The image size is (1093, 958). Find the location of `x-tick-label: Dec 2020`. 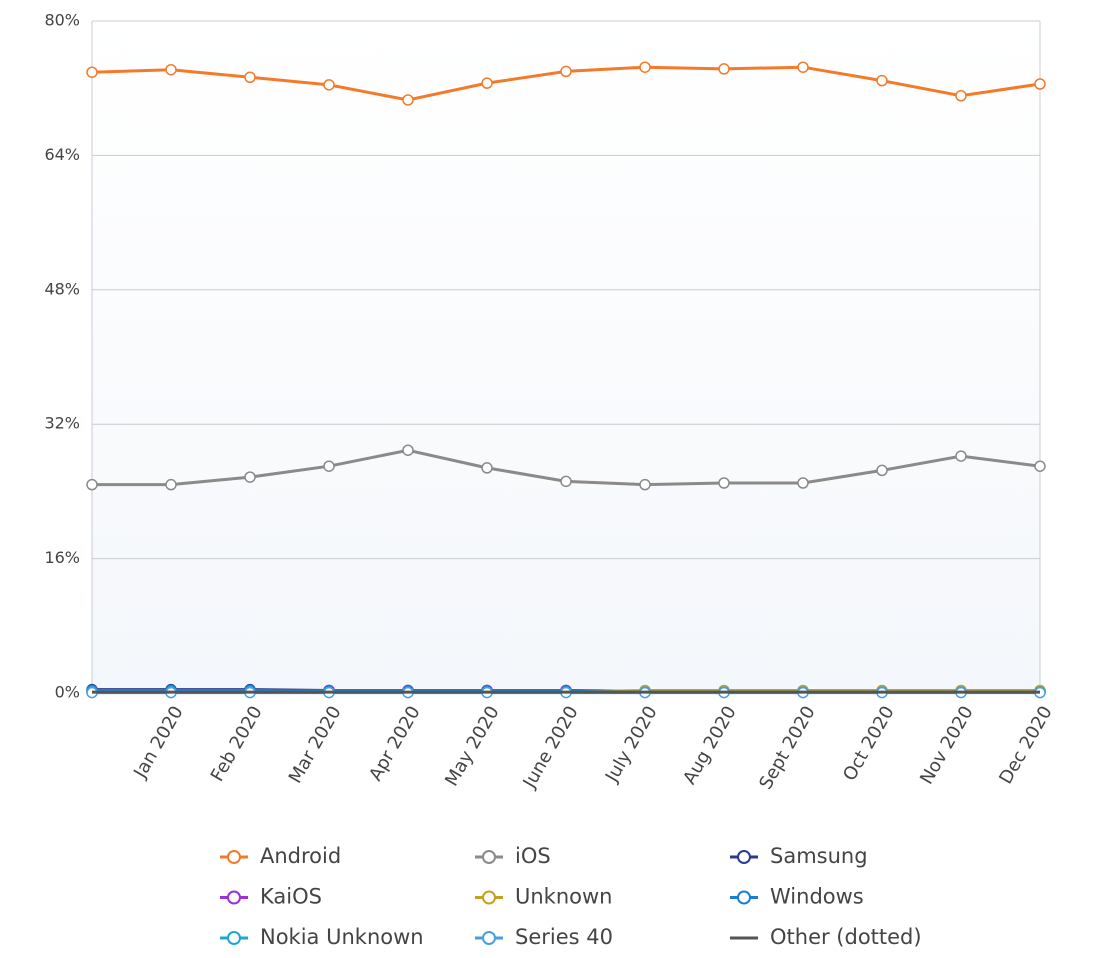

x-tick-label: Dec 2020 is located at coordinates (1025, 745).